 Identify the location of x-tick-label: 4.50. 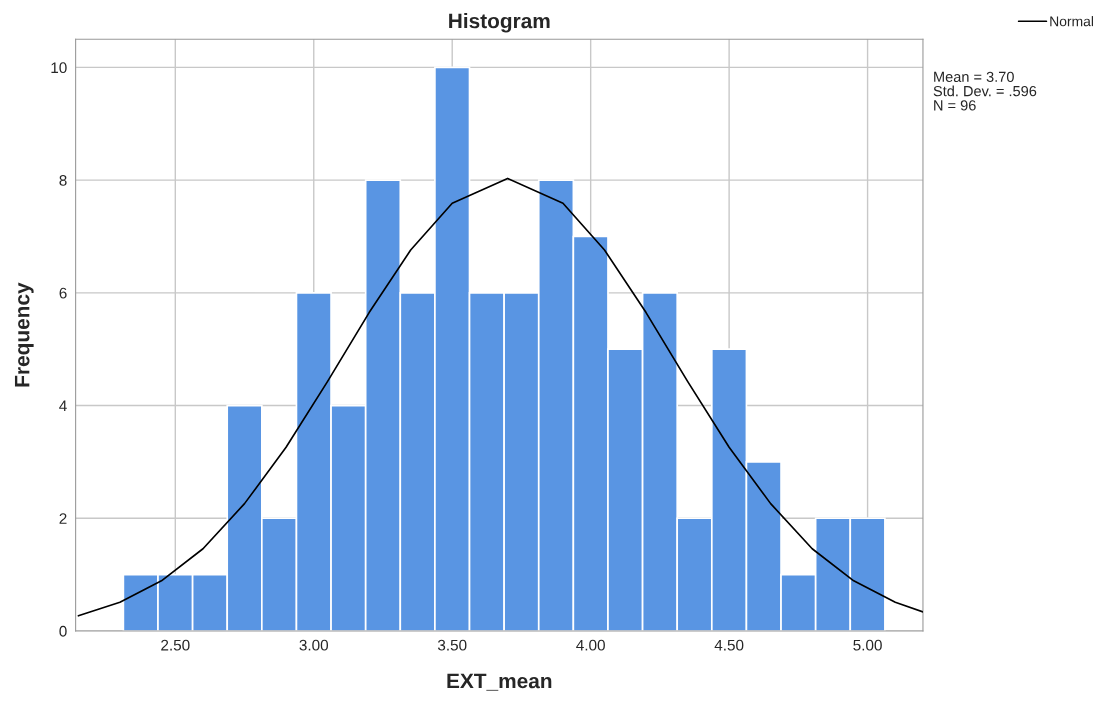
(729, 645).